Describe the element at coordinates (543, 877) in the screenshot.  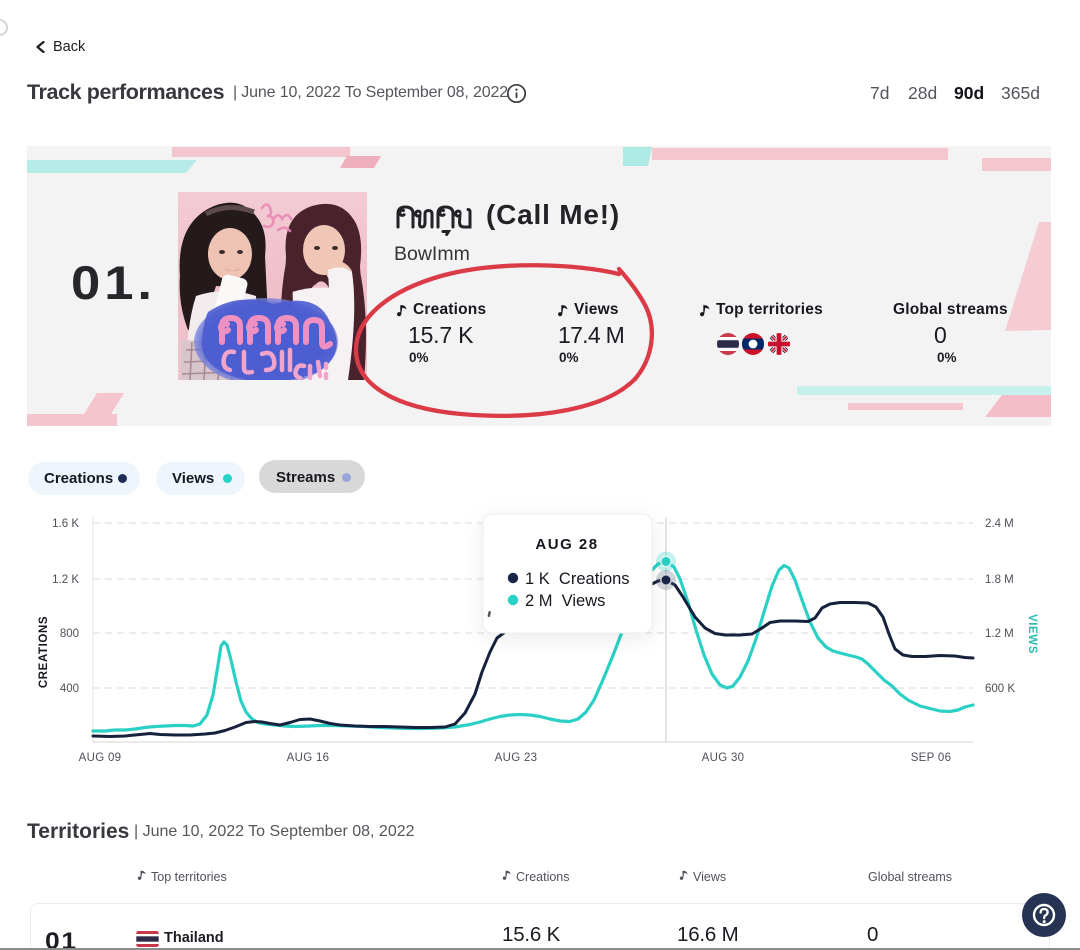
I see `svg-text: Creations` at that location.